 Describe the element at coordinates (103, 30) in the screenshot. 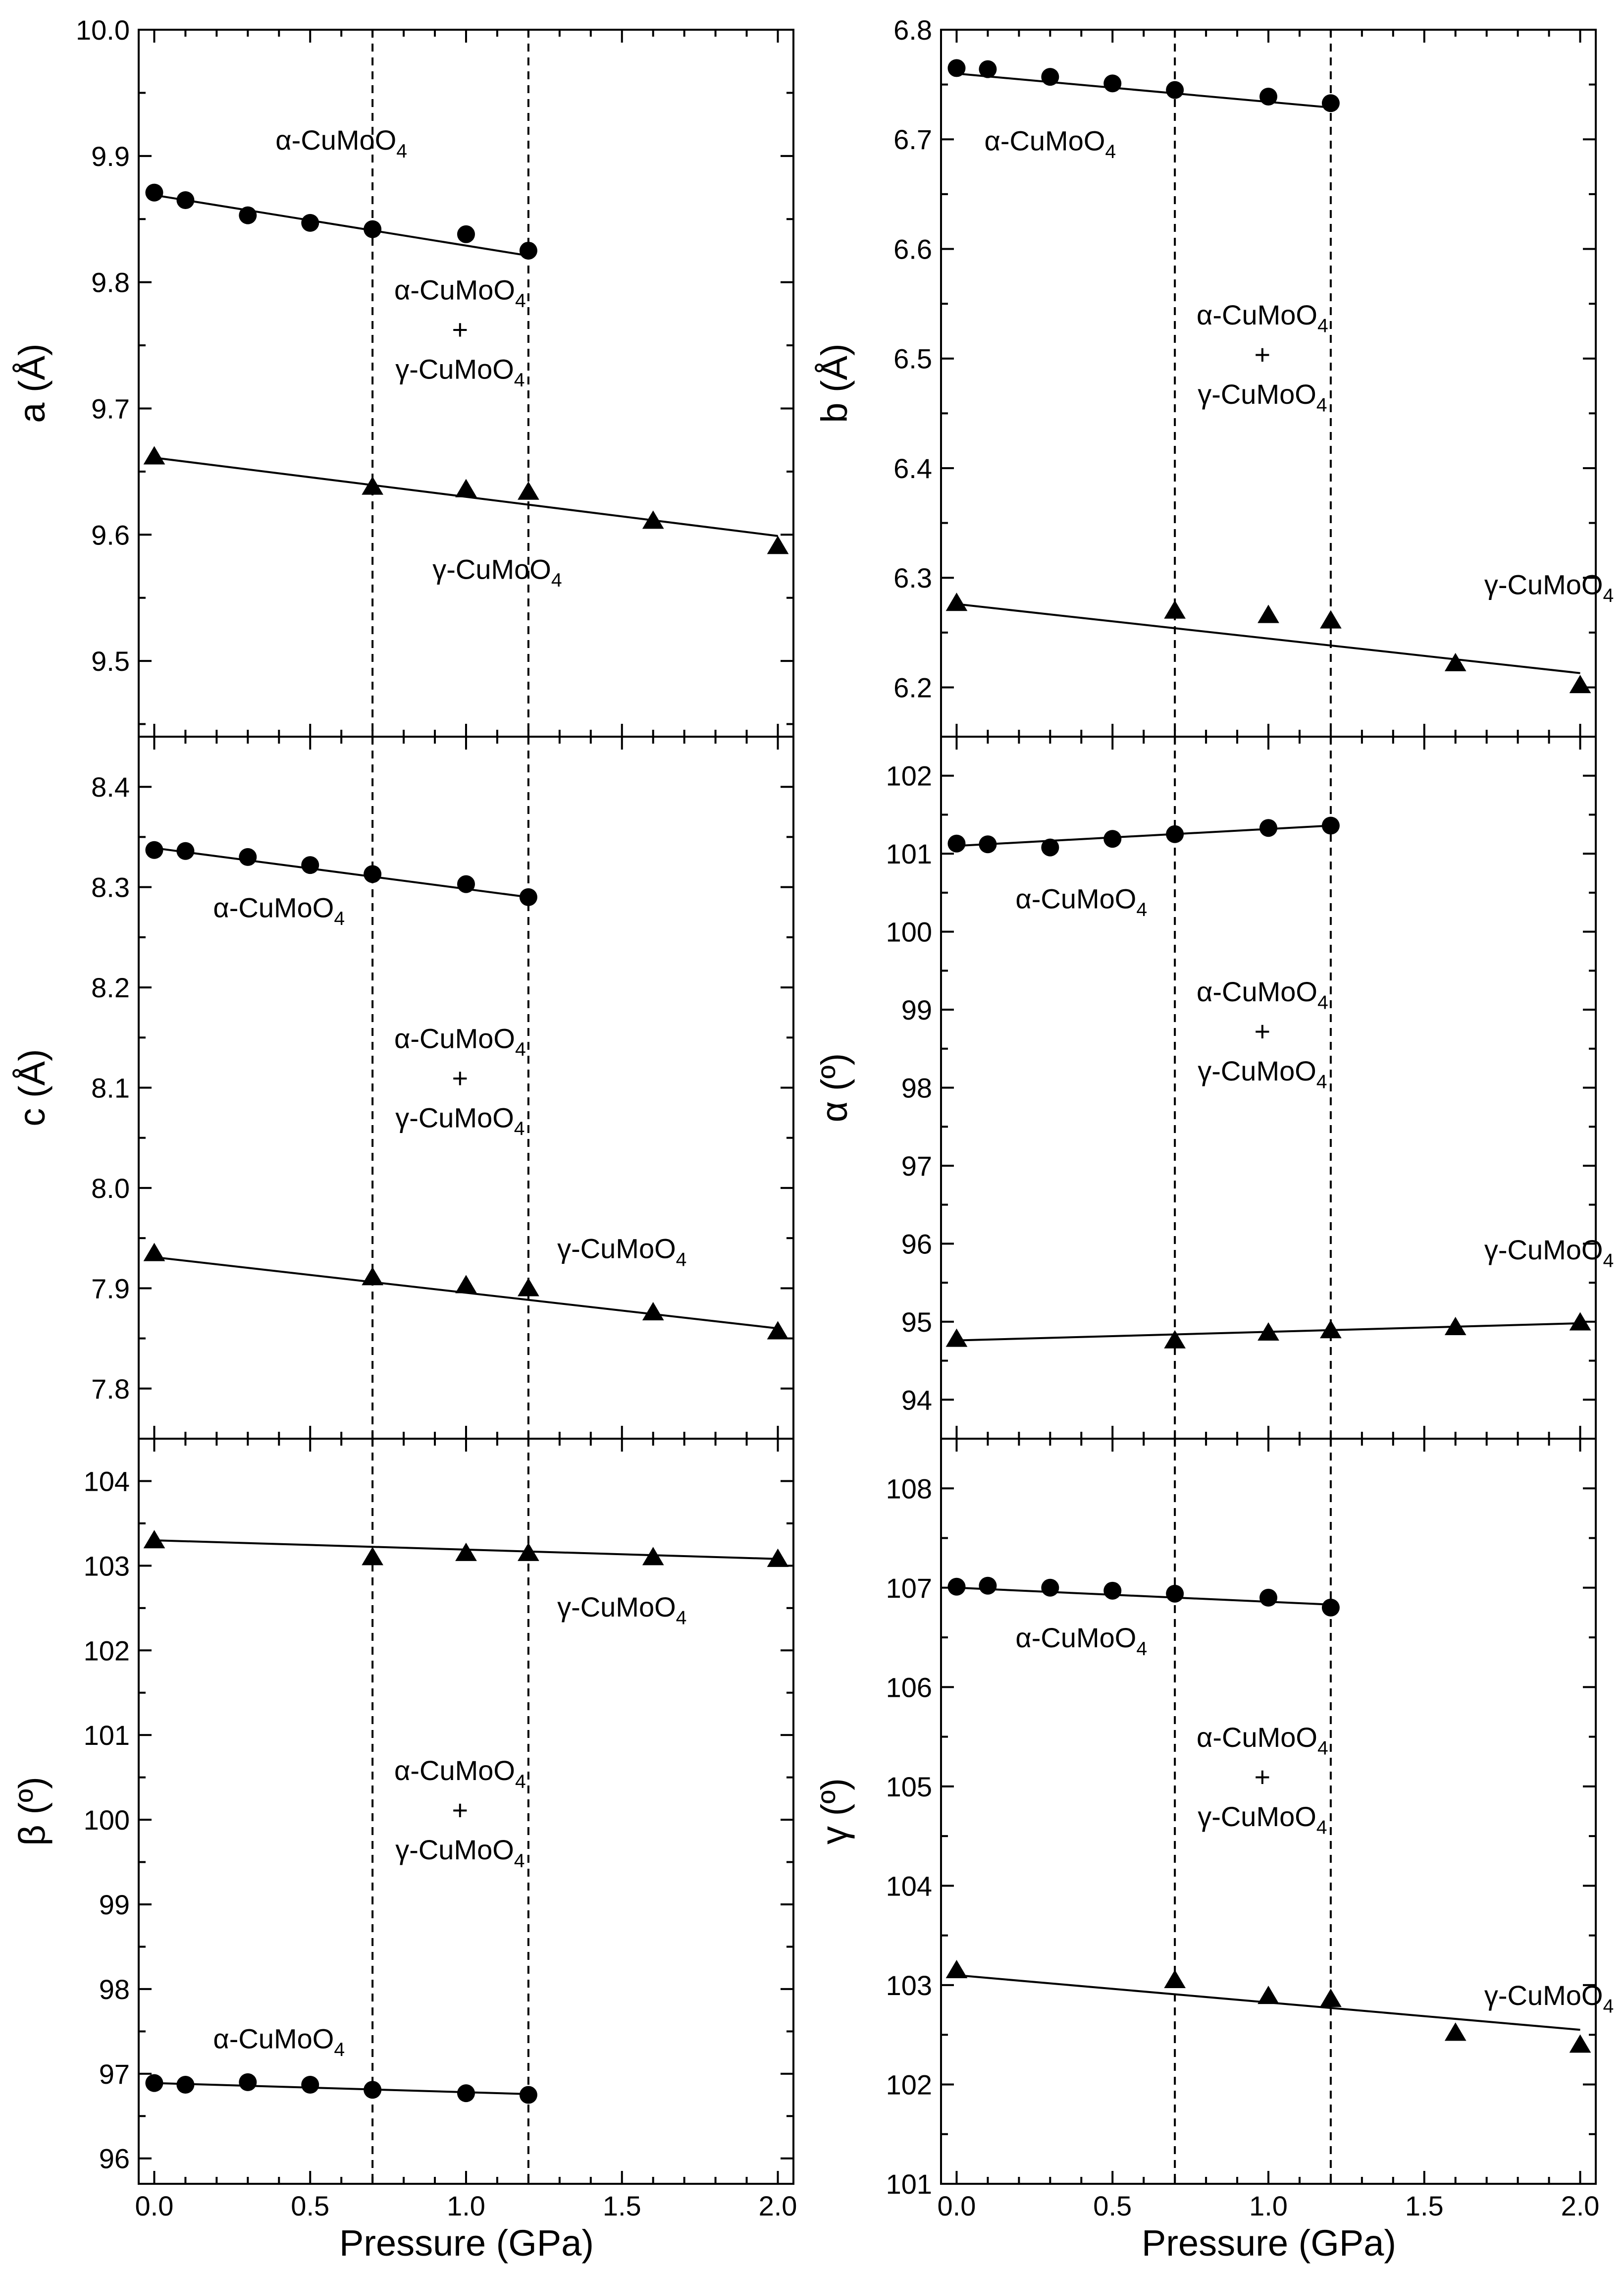

I see `y-tick-label: 10.0` at that location.